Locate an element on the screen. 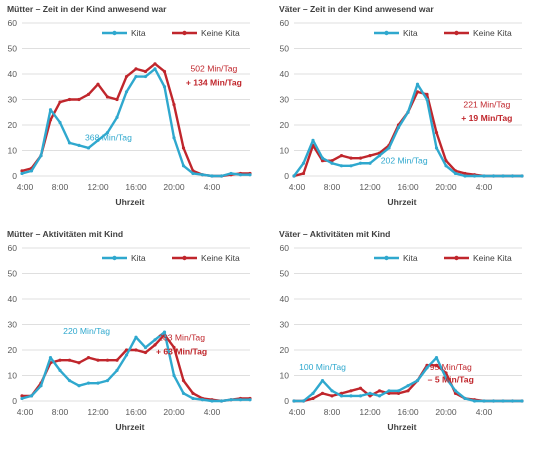  series-line-keine-kita is located at coordinates (136, 368).